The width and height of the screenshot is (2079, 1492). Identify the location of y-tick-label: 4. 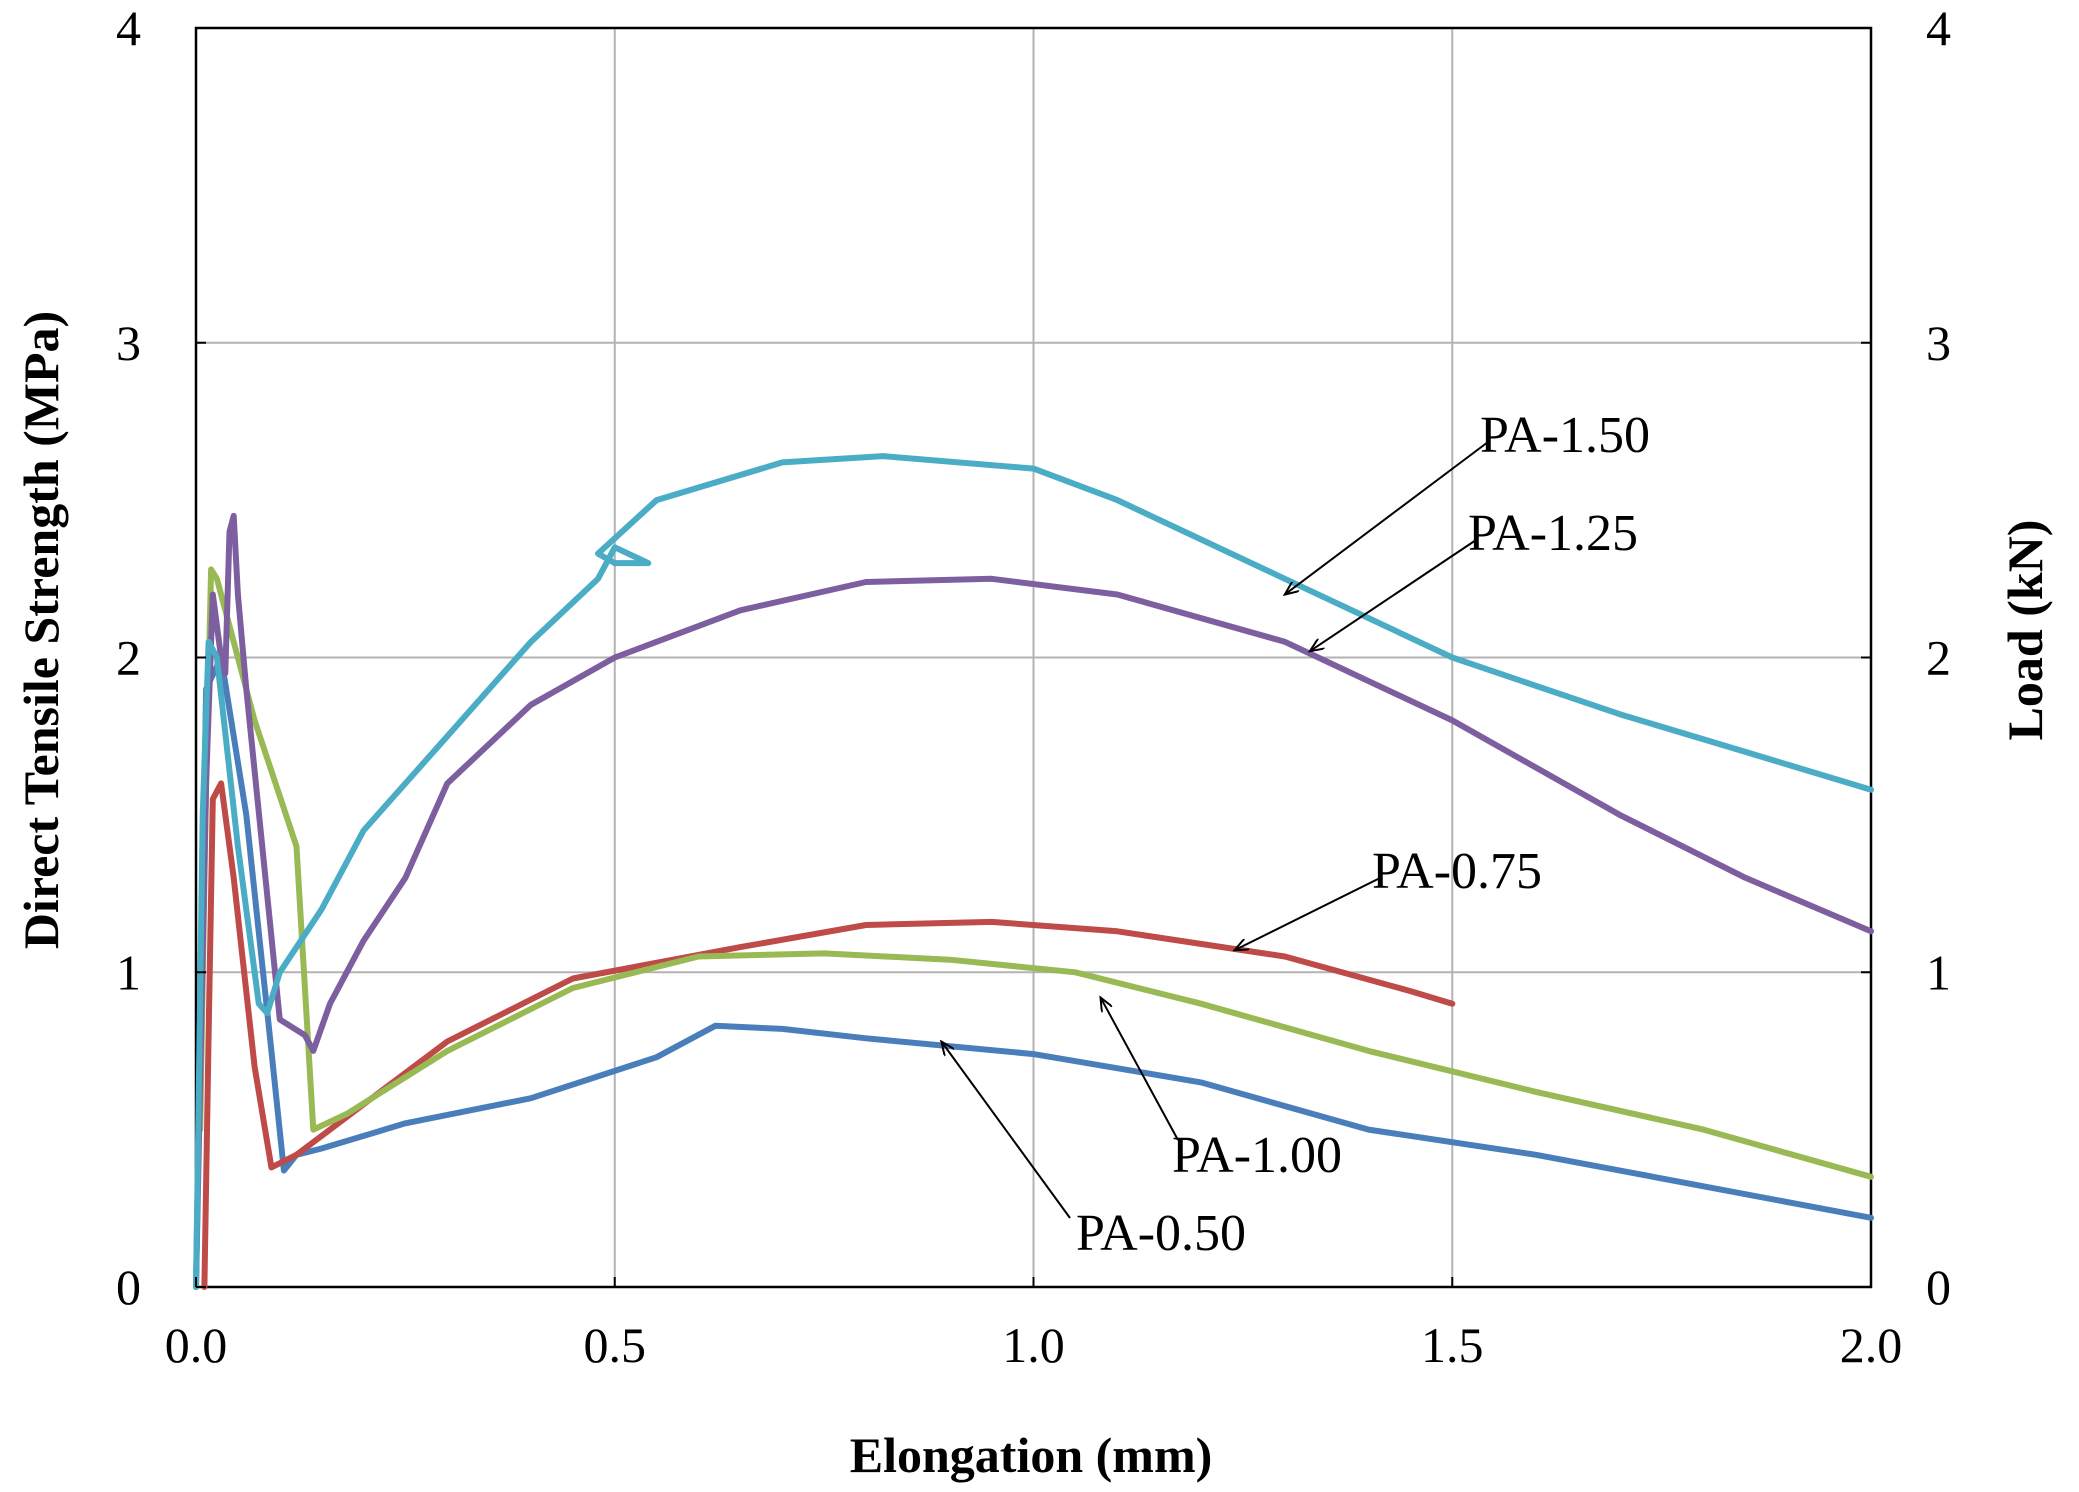
(128, 28).